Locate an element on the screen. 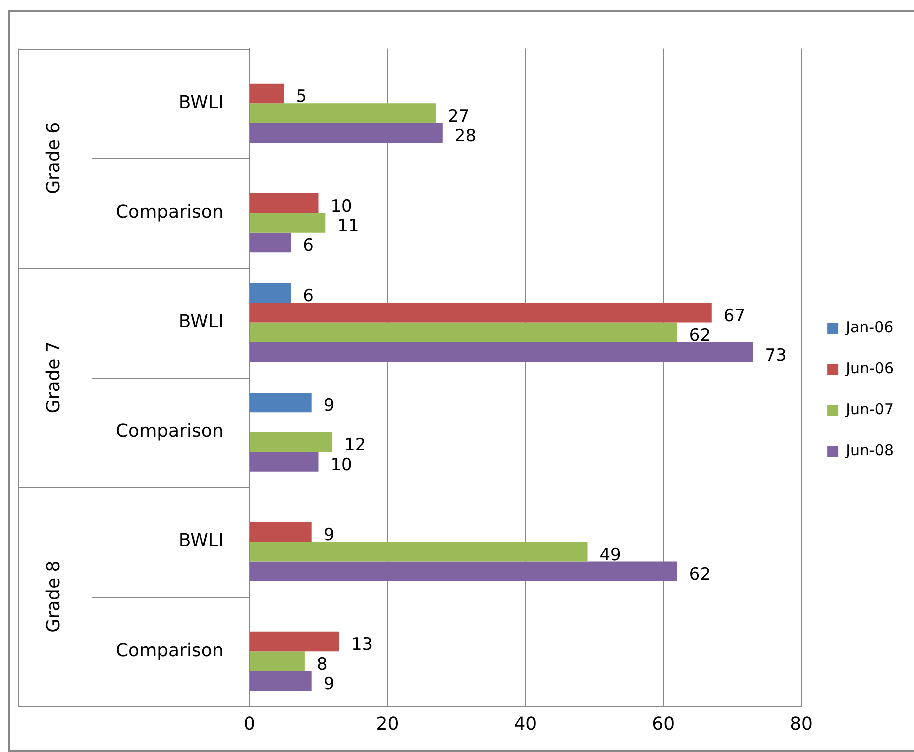  data-label: 73 is located at coordinates (776, 356).